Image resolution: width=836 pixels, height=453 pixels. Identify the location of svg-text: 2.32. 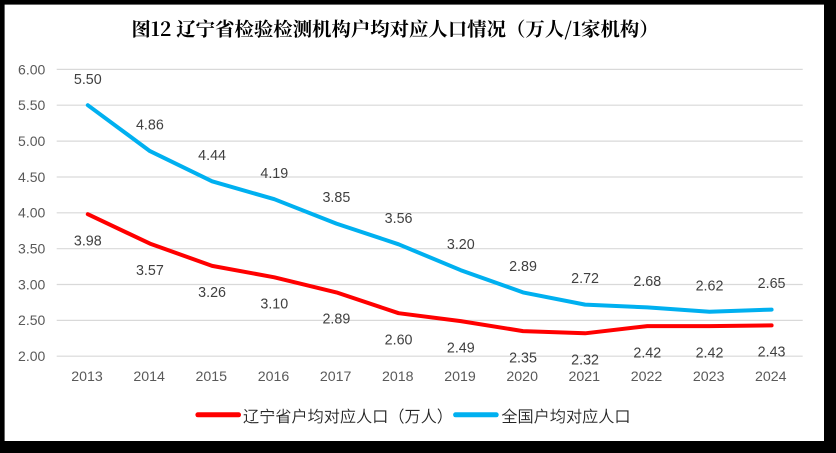
(585, 361).